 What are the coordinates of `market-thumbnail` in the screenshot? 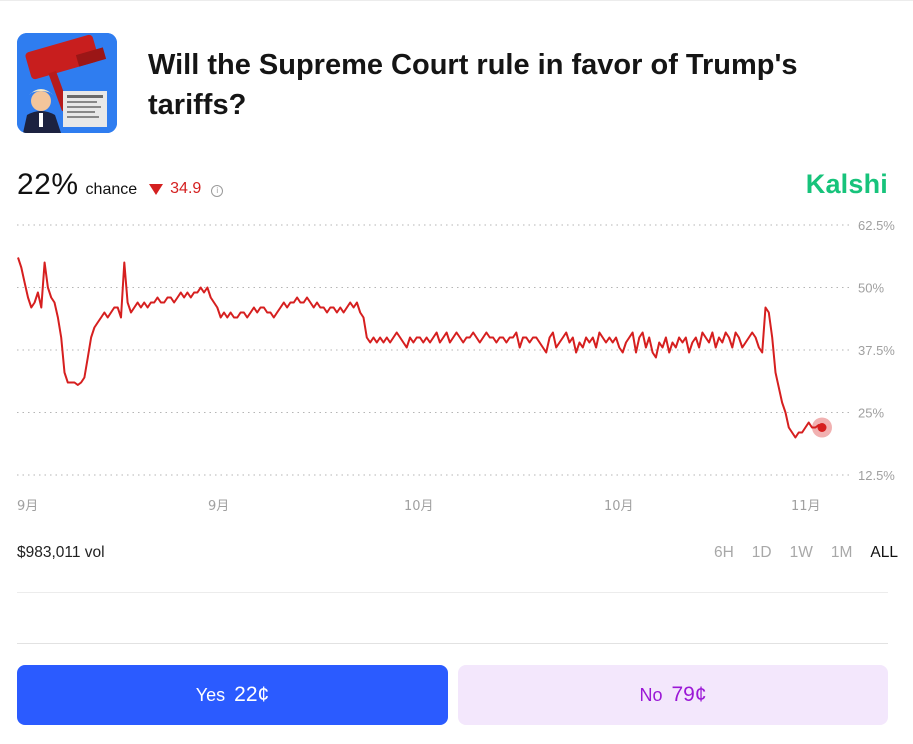 It's located at (67, 83).